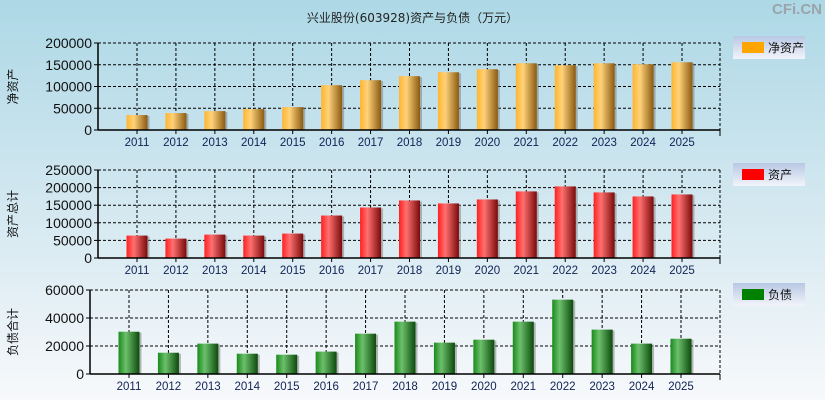 This screenshot has width=825, height=400. I want to click on y-tick-label: 20000, so click(64, 346).